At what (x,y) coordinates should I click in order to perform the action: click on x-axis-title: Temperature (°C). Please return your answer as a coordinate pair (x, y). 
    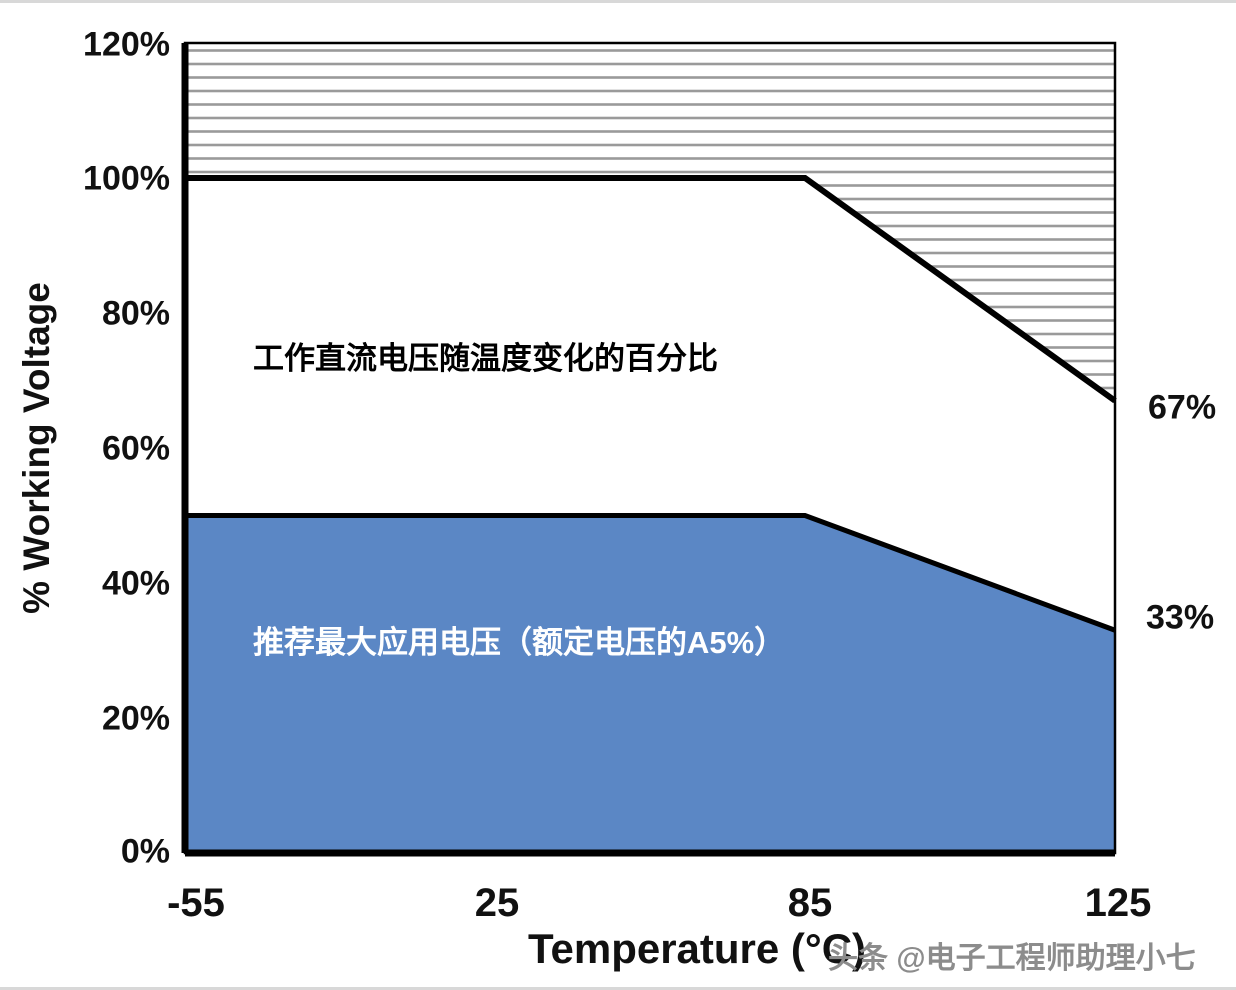
    Looking at the image, I should click on (697, 948).